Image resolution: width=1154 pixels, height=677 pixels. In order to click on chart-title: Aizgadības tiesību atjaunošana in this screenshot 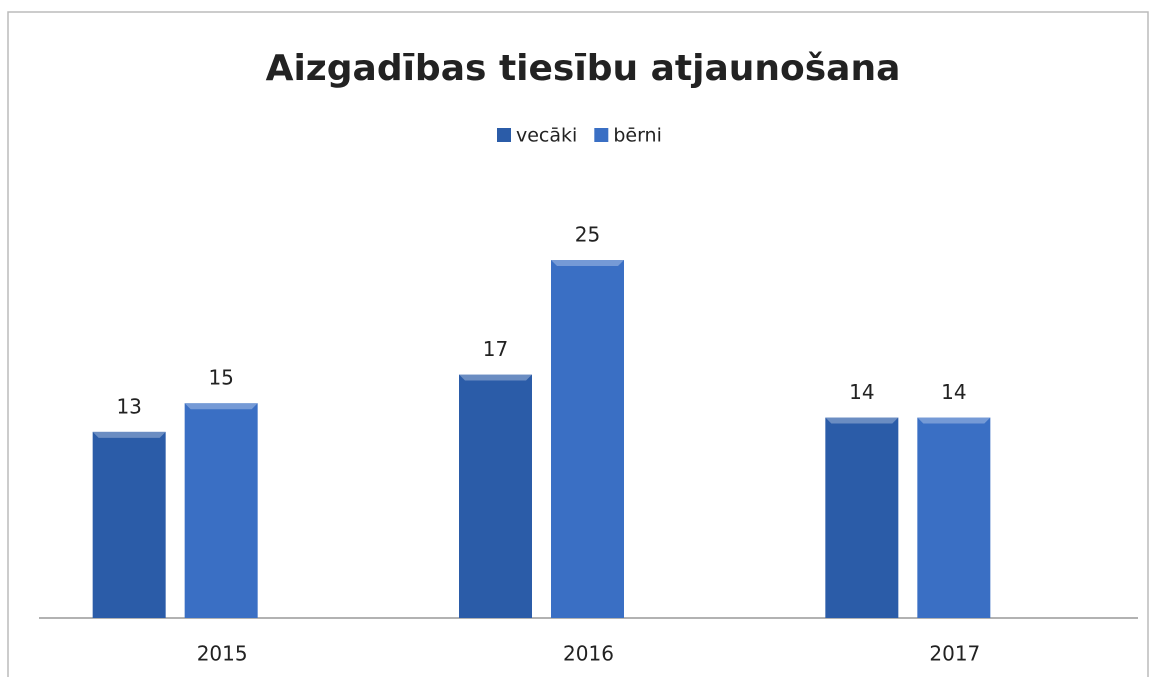, I will do `click(583, 68)`.